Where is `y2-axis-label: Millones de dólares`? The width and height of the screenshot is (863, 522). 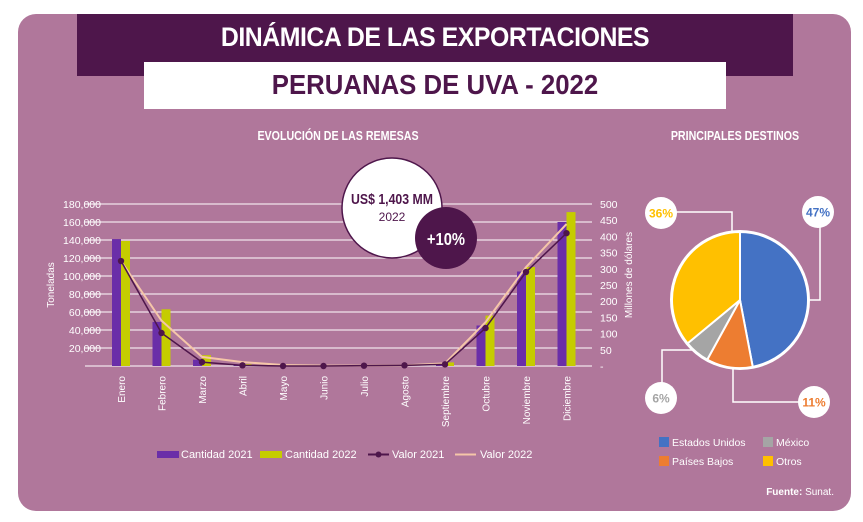 y2-axis-label: Millones de dólares is located at coordinates (629, 275).